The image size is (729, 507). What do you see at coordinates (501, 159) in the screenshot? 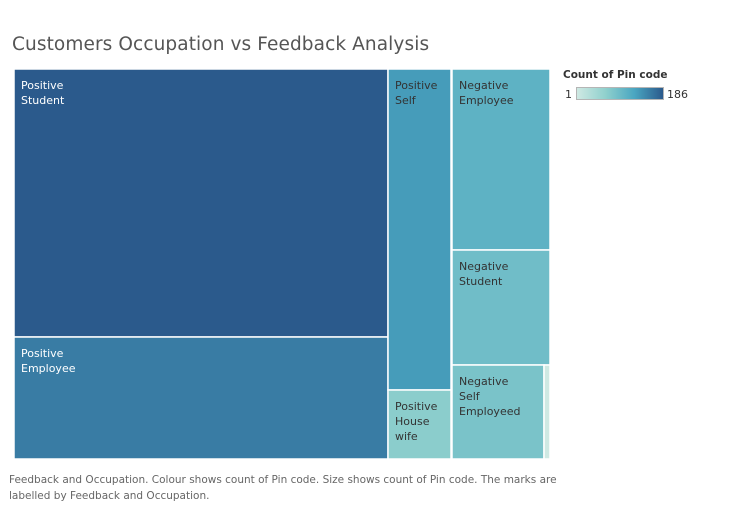
I see `treemap-cell-negative-employee` at bounding box center [501, 159].